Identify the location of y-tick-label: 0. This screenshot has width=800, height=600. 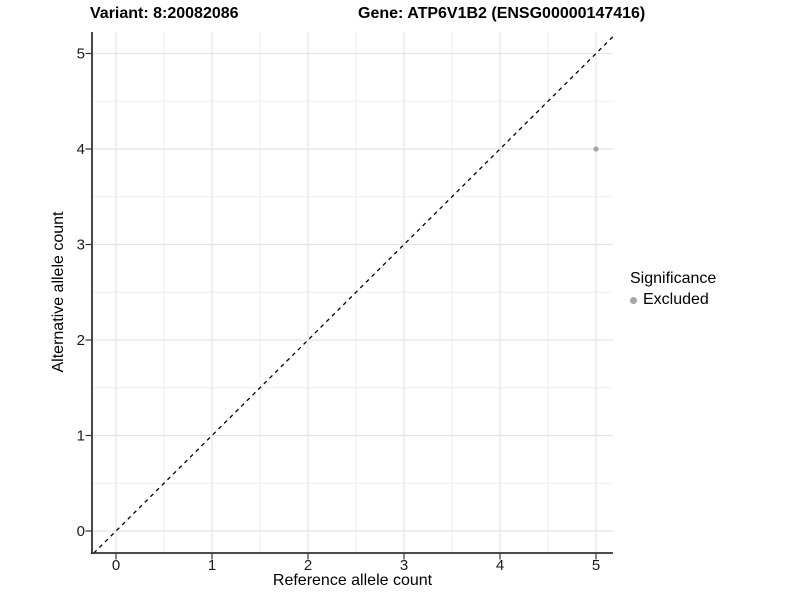
(81, 531).